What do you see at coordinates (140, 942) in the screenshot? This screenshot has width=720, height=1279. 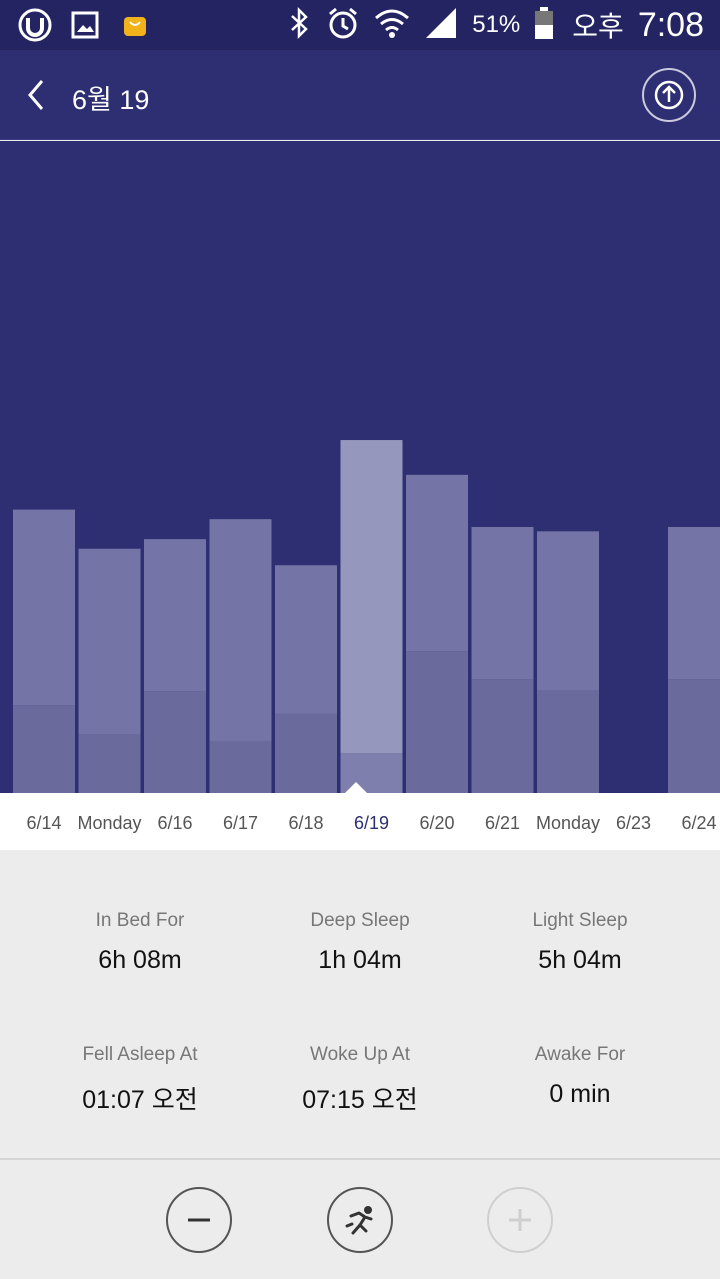 I see `stat-in-bed: In Bed For 6h 08m` at bounding box center [140, 942].